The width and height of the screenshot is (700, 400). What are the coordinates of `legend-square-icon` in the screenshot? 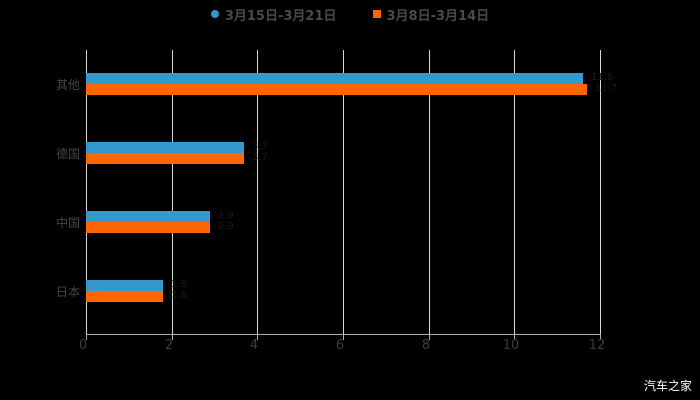 It's located at (376, 14).